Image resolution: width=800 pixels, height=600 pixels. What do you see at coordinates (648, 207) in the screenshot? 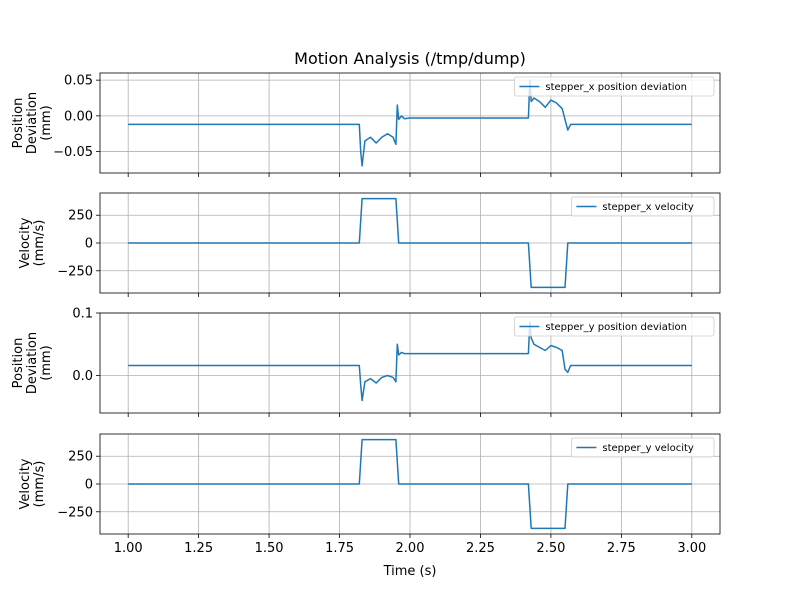
I see `legend-label: stepper_x velocity` at bounding box center [648, 207].